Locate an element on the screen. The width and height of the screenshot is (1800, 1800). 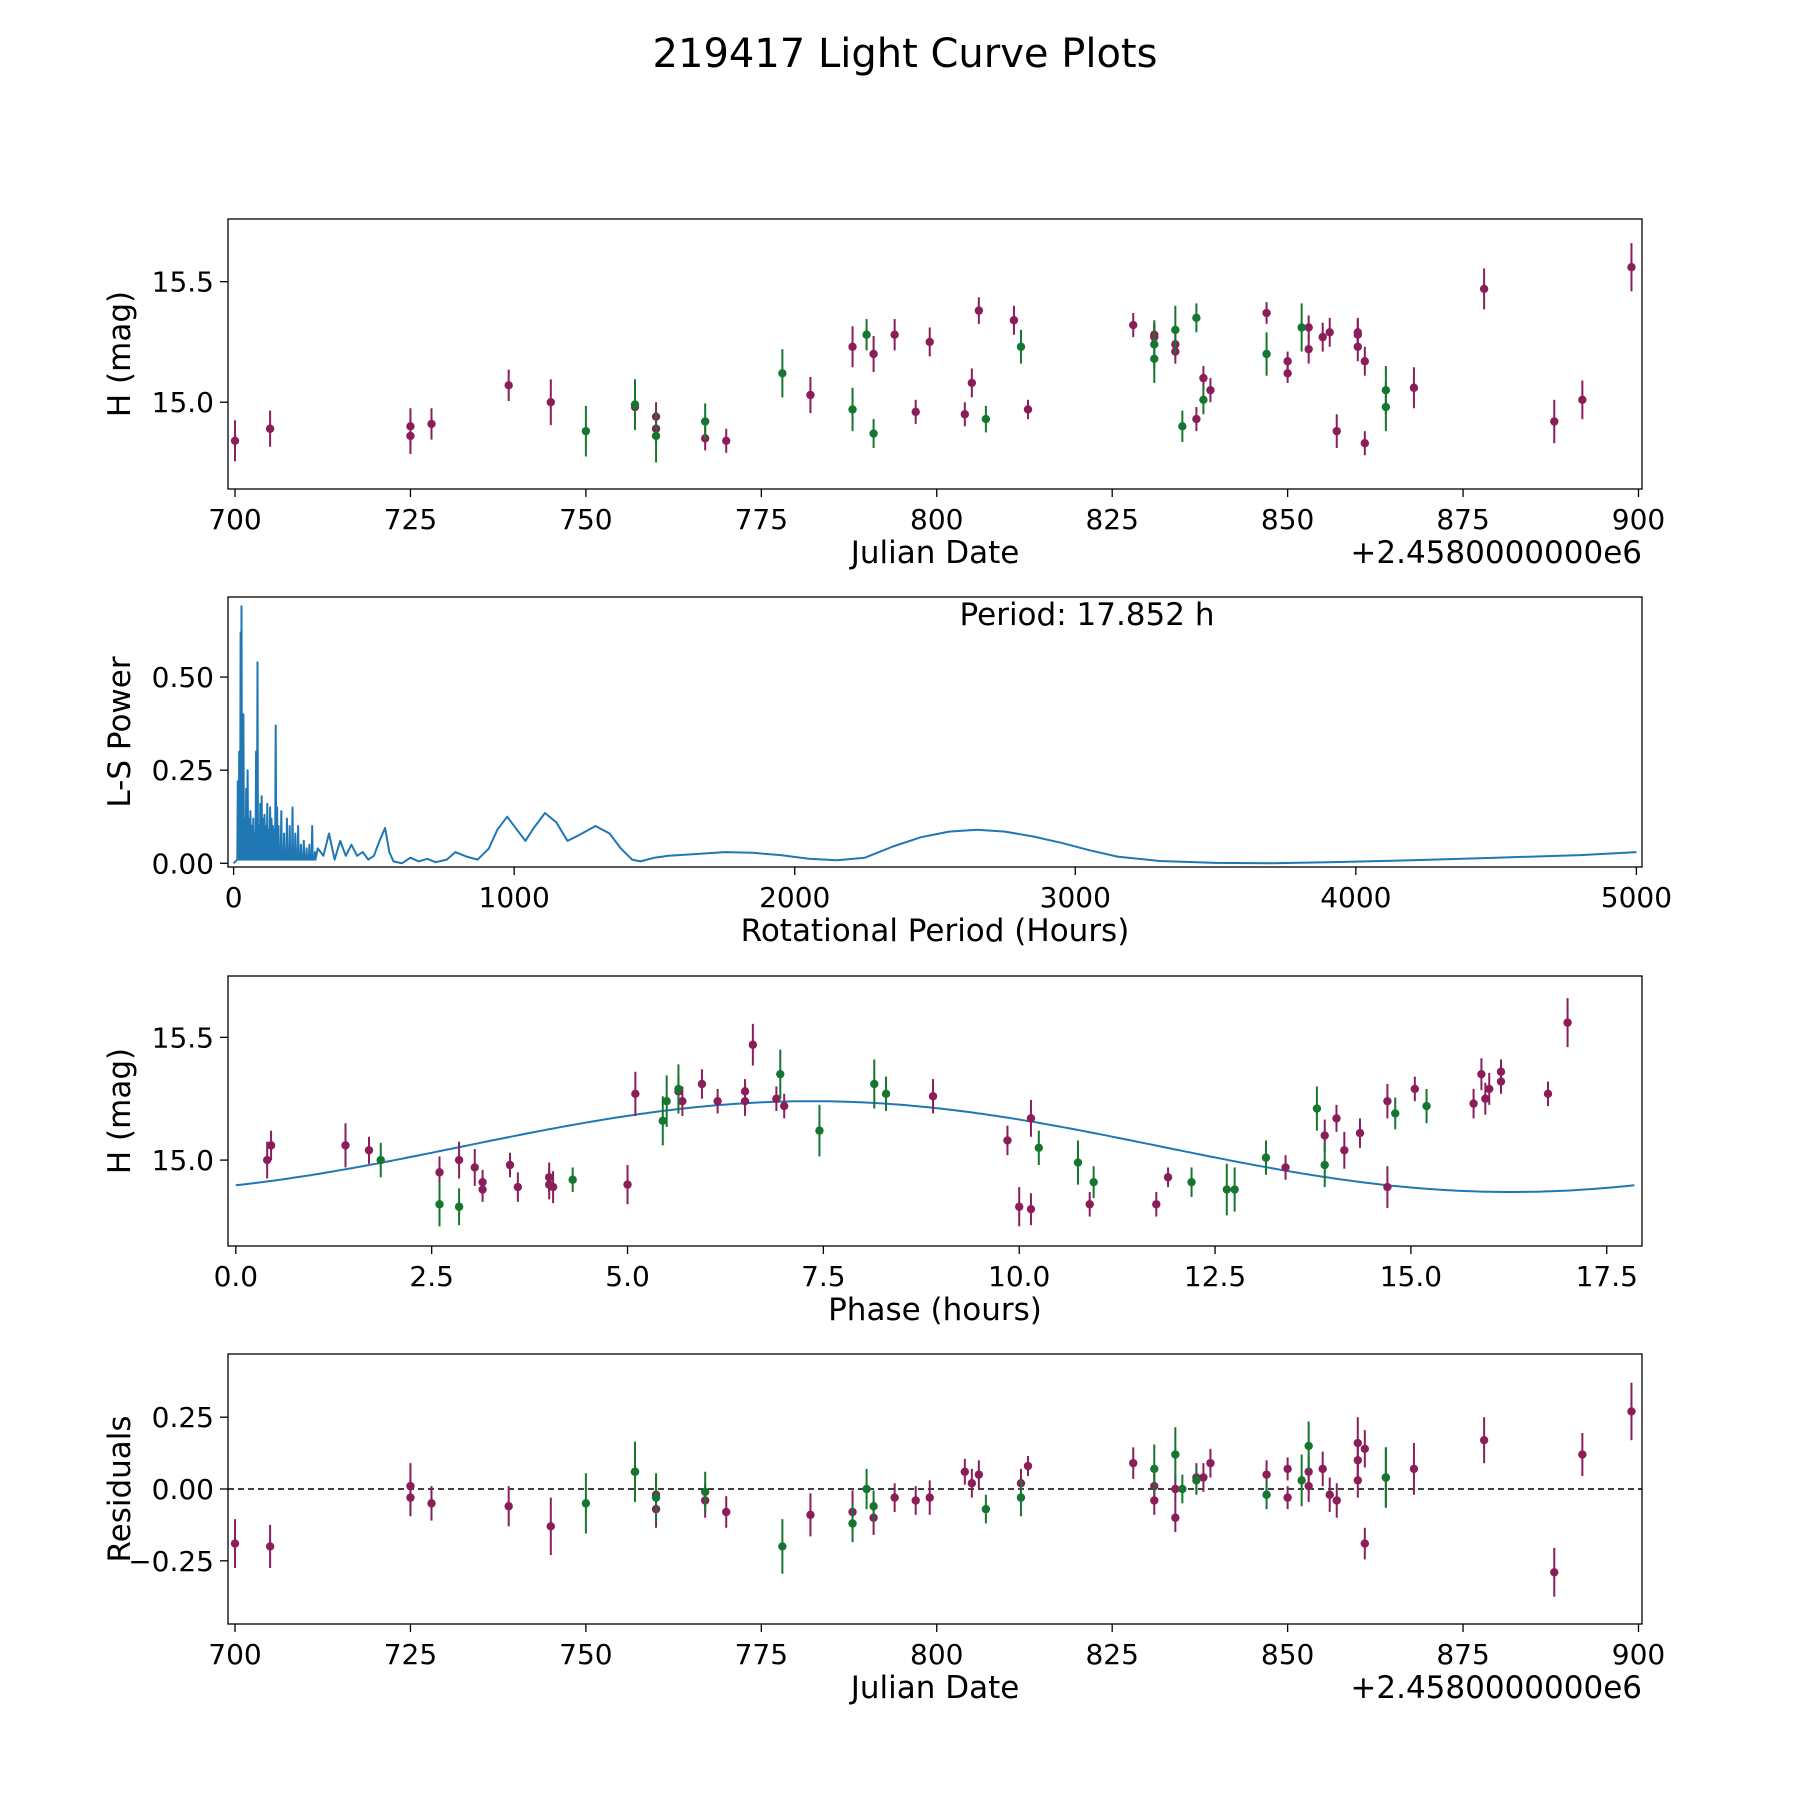
x-tick-label: 0 is located at coordinates (234, 897).